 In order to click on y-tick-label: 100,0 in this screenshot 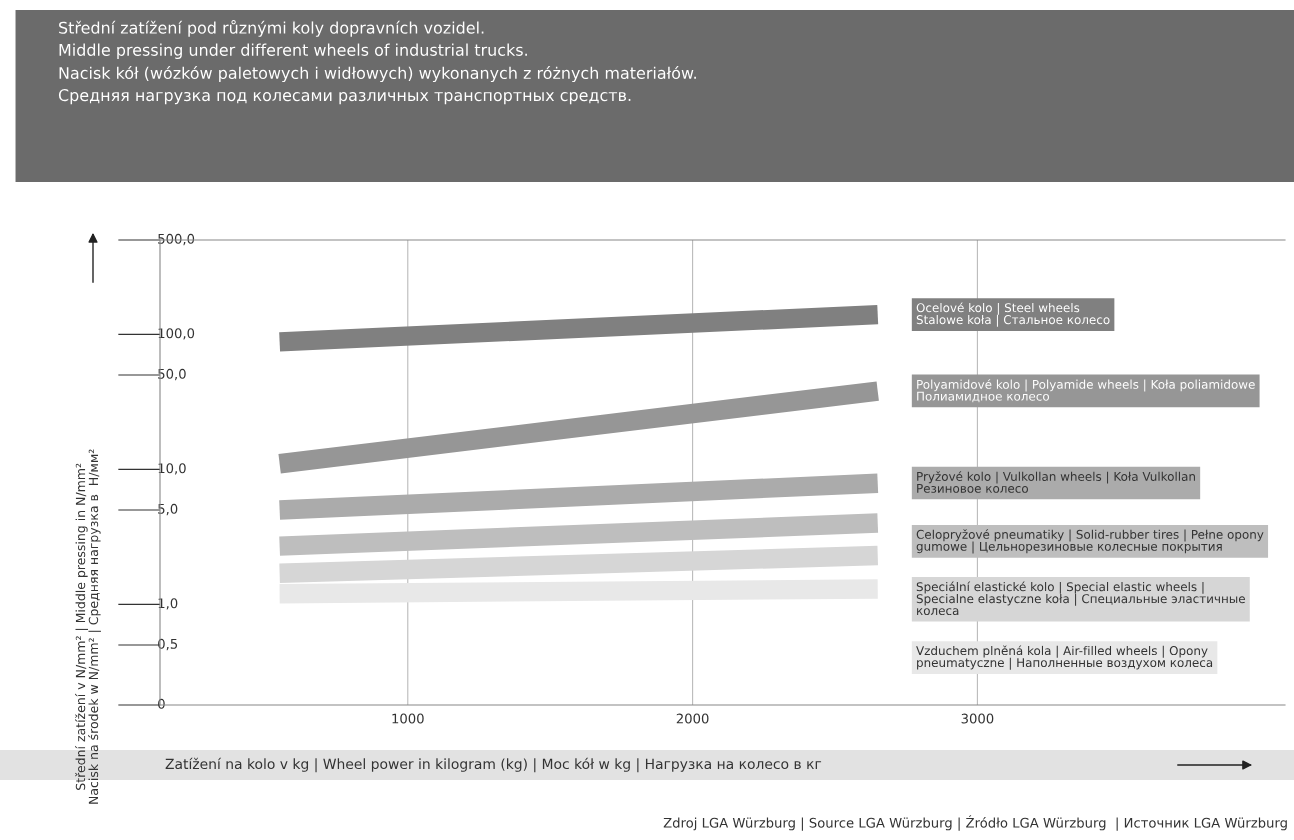, I will do `click(176, 334)`.